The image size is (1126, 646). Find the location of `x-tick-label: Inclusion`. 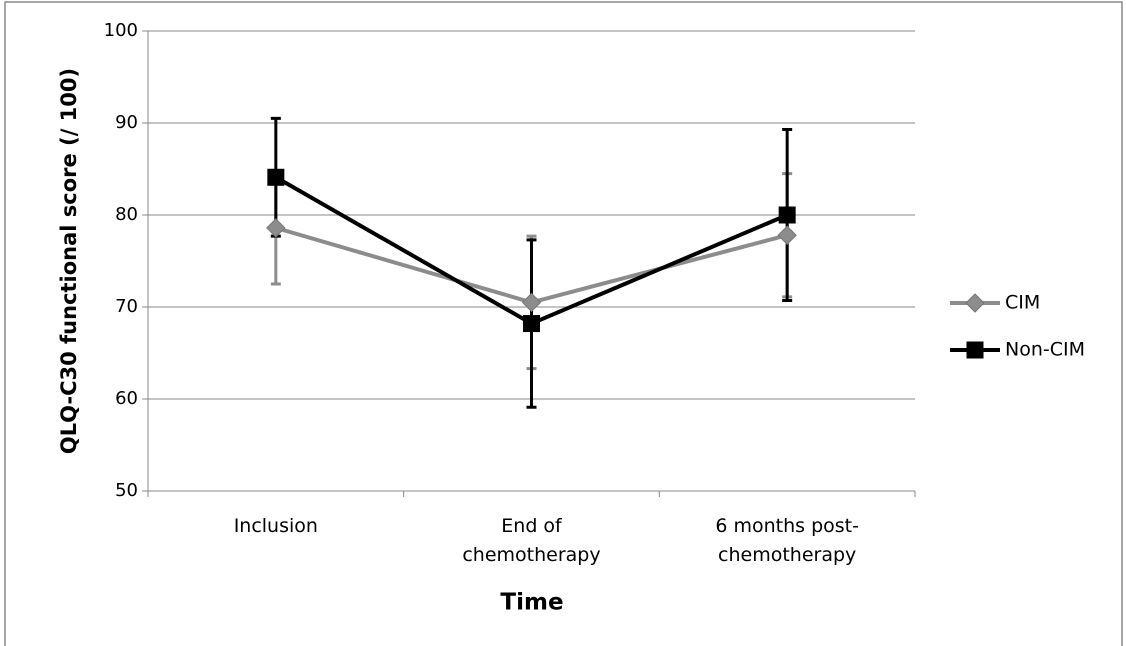

x-tick-label: Inclusion is located at coordinates (275, 526).